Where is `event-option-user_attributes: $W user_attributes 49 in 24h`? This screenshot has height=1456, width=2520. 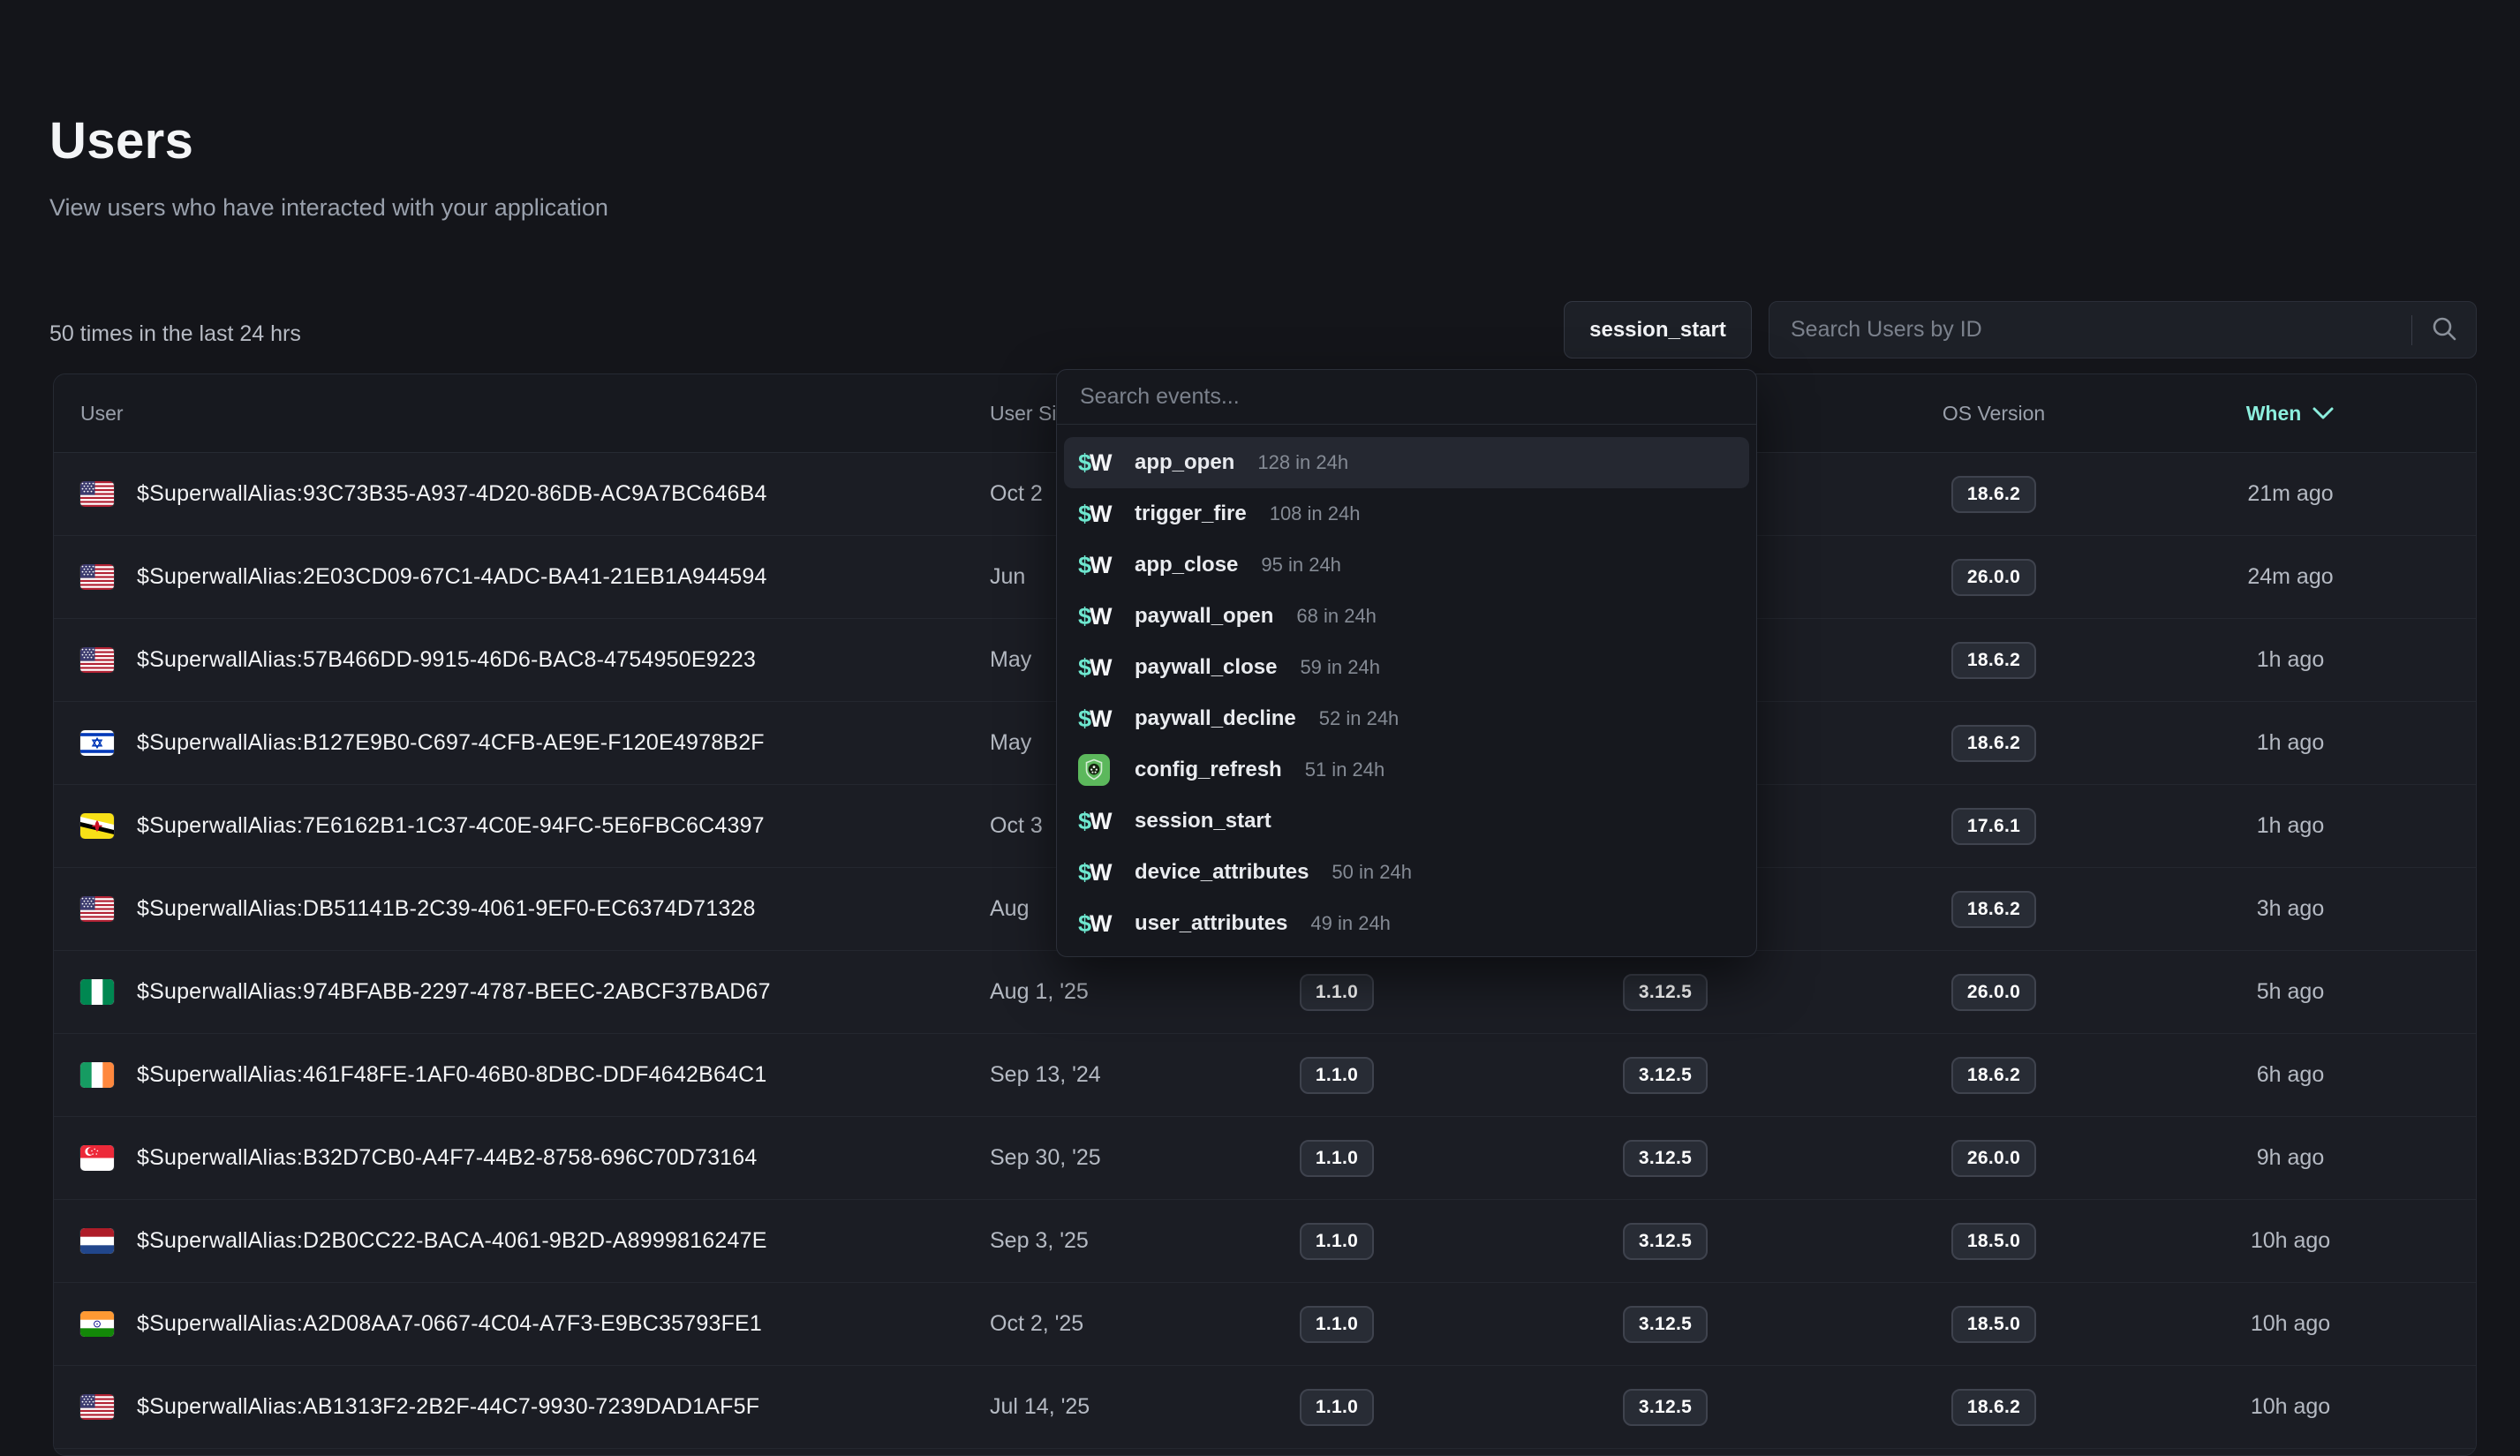 event-option-user_attributes: $W user_attributes 49 in 24h is located at coordinates (1406, 923).